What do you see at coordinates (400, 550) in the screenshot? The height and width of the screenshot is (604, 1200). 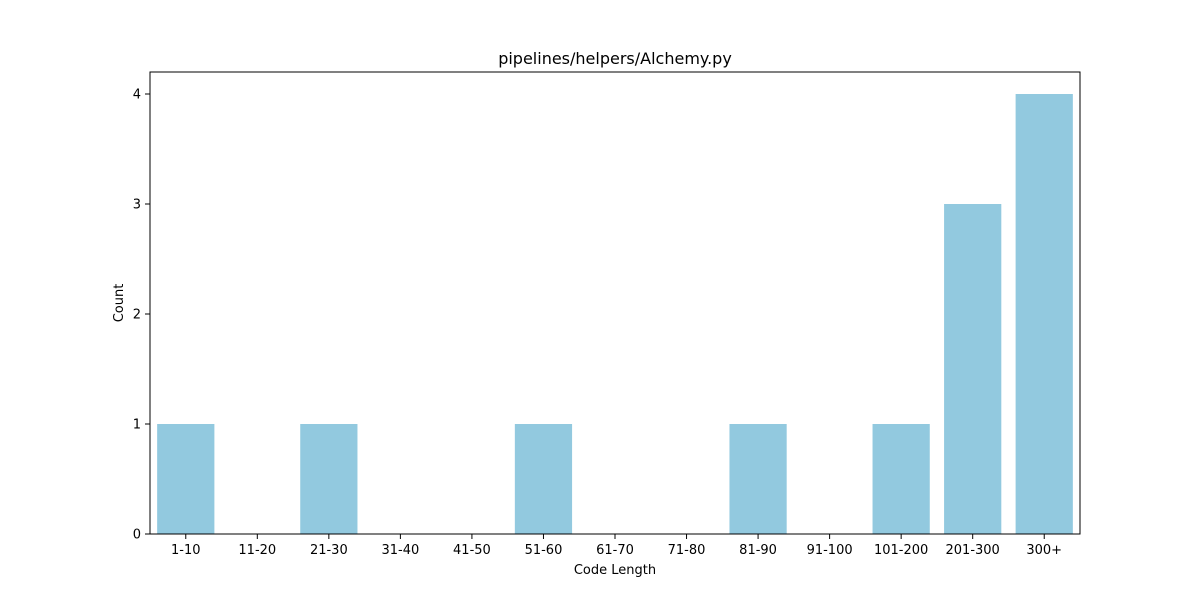 I see `x-tick-label: 31-40` at bounding box center [400, 550].